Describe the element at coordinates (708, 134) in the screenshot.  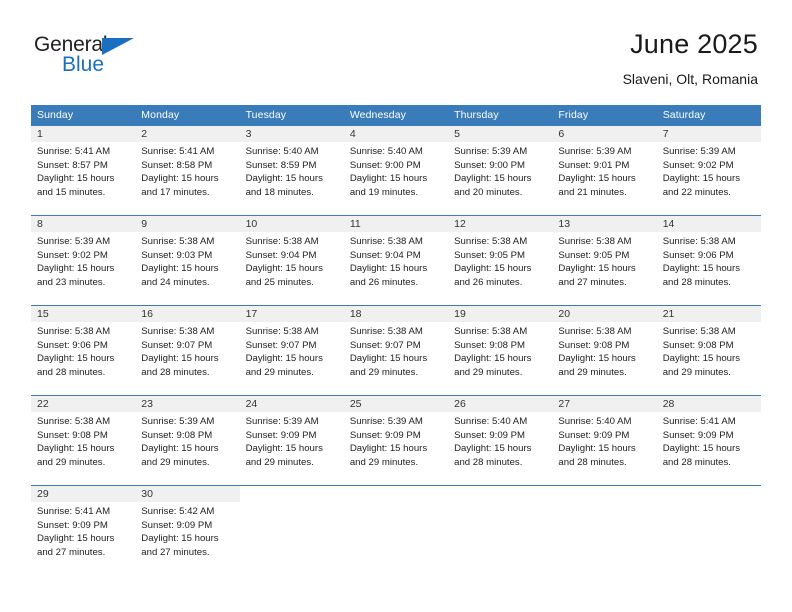
I see `day-number: 7` at that location.